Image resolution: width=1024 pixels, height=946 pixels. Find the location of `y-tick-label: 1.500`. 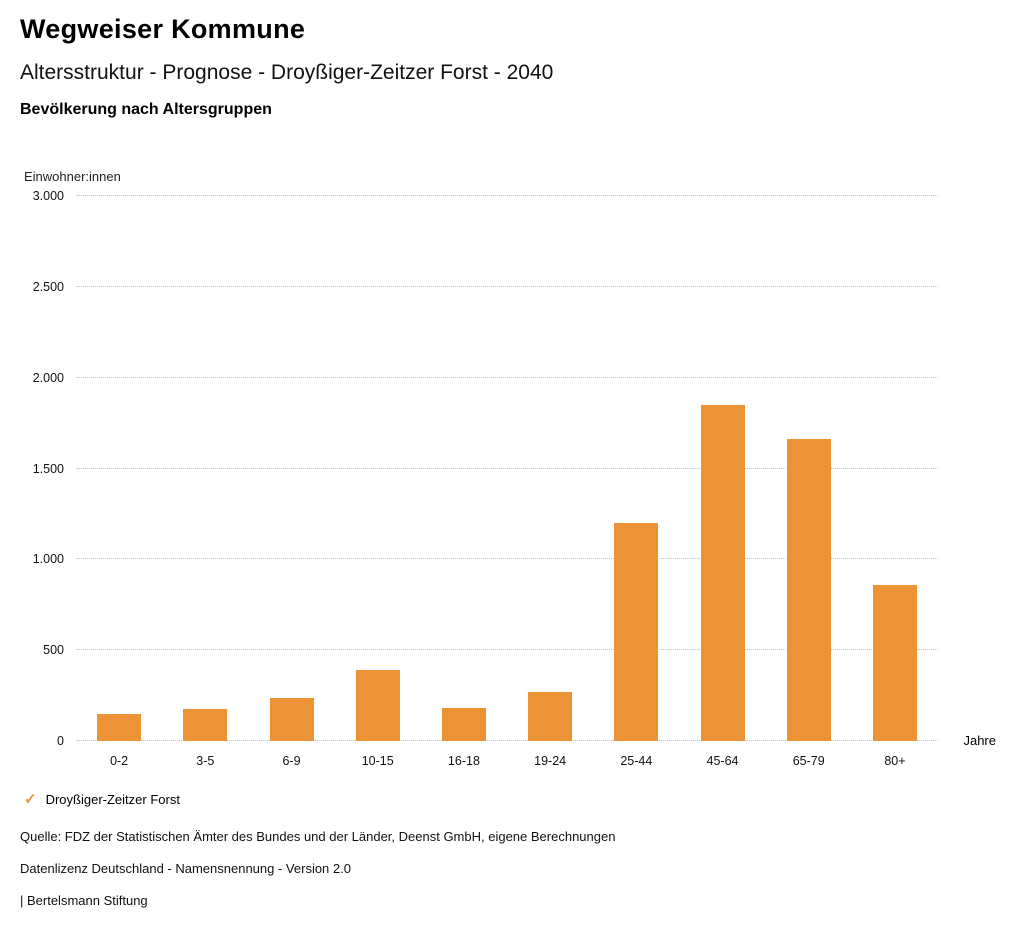

y-tick-label: 1.500 is located at coordinates (48, 468).